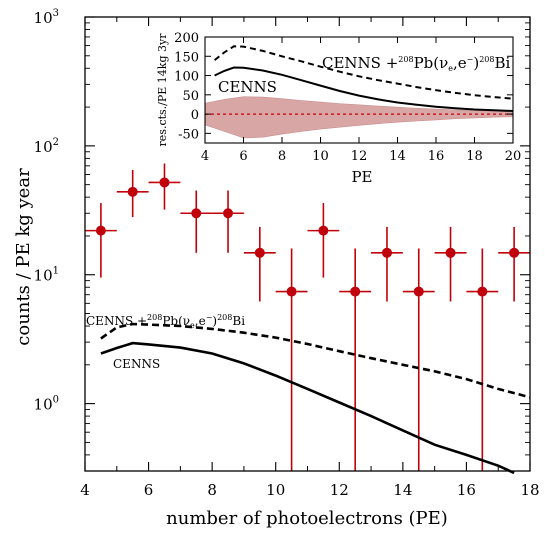  Describe the element at coordinates (315, 360) in the screenshot. I see `main-curve-cenns-pb` at that location.